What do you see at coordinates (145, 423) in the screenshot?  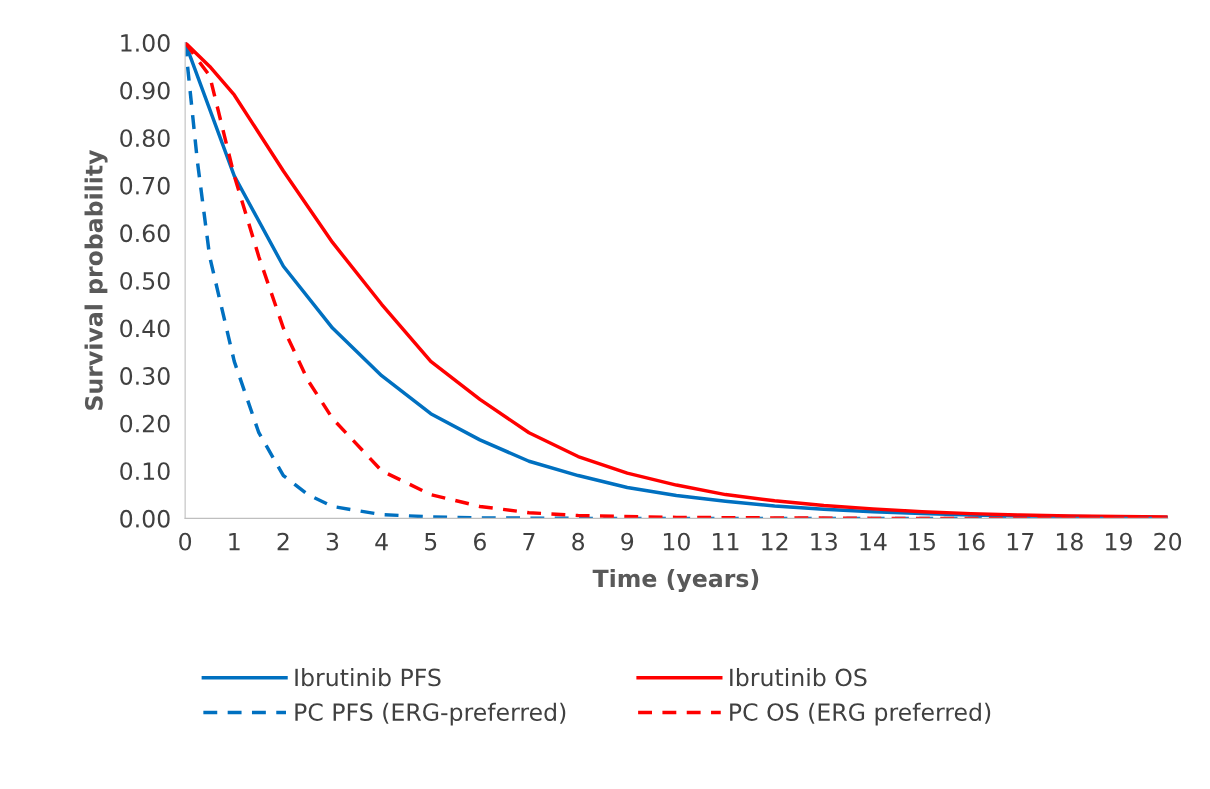 I see `y-tick-label: 0.20` at bounding box center [145, 423].